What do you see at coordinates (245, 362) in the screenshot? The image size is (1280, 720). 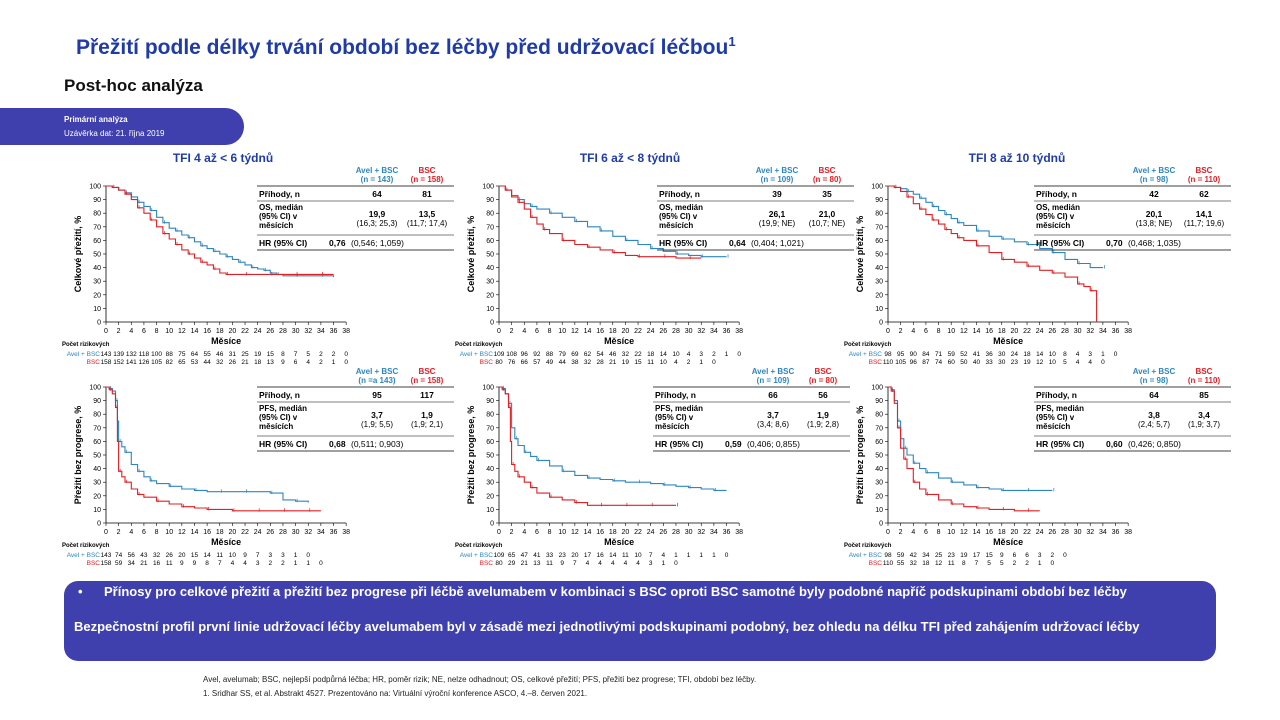 I see `os-4-6-risk-bsc: 21` at bounding box center [245, 362].